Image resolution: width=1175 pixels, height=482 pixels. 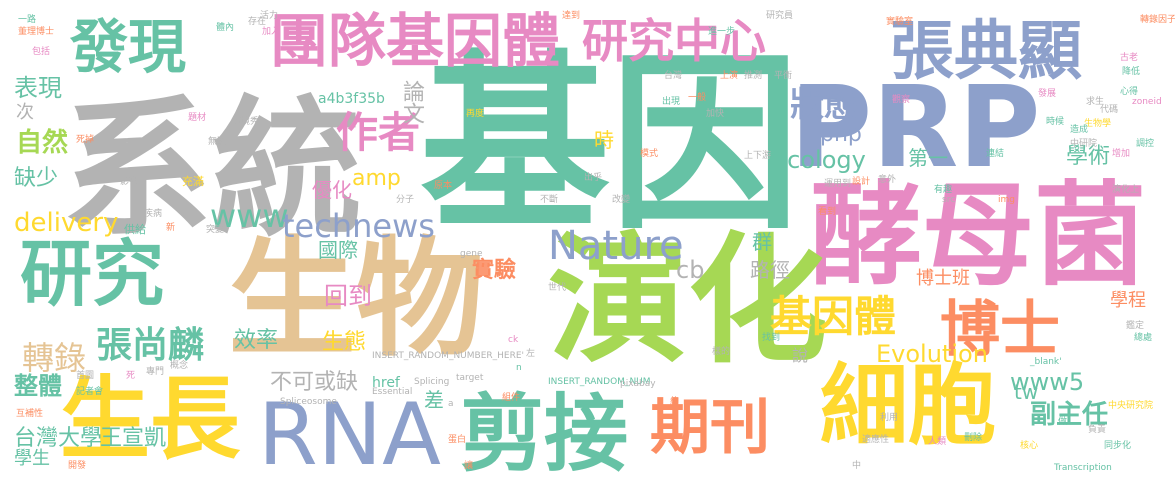 I want to click on word-small: 讓, so click(x=469, y=466).